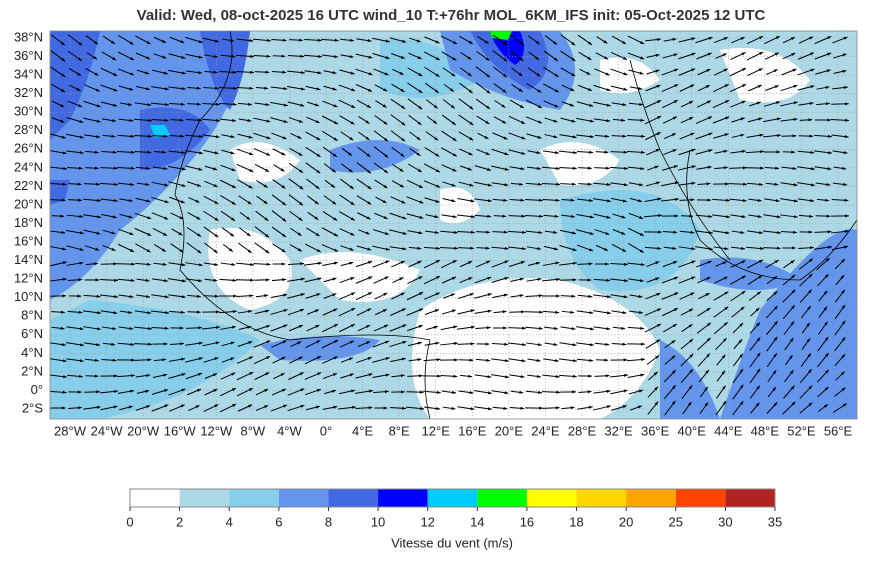 The width and height of the screenshot is (873, 568). Describe the element at coordinates (28, 259) in the screenshot. I see `lat-label: 14°N` at that location.